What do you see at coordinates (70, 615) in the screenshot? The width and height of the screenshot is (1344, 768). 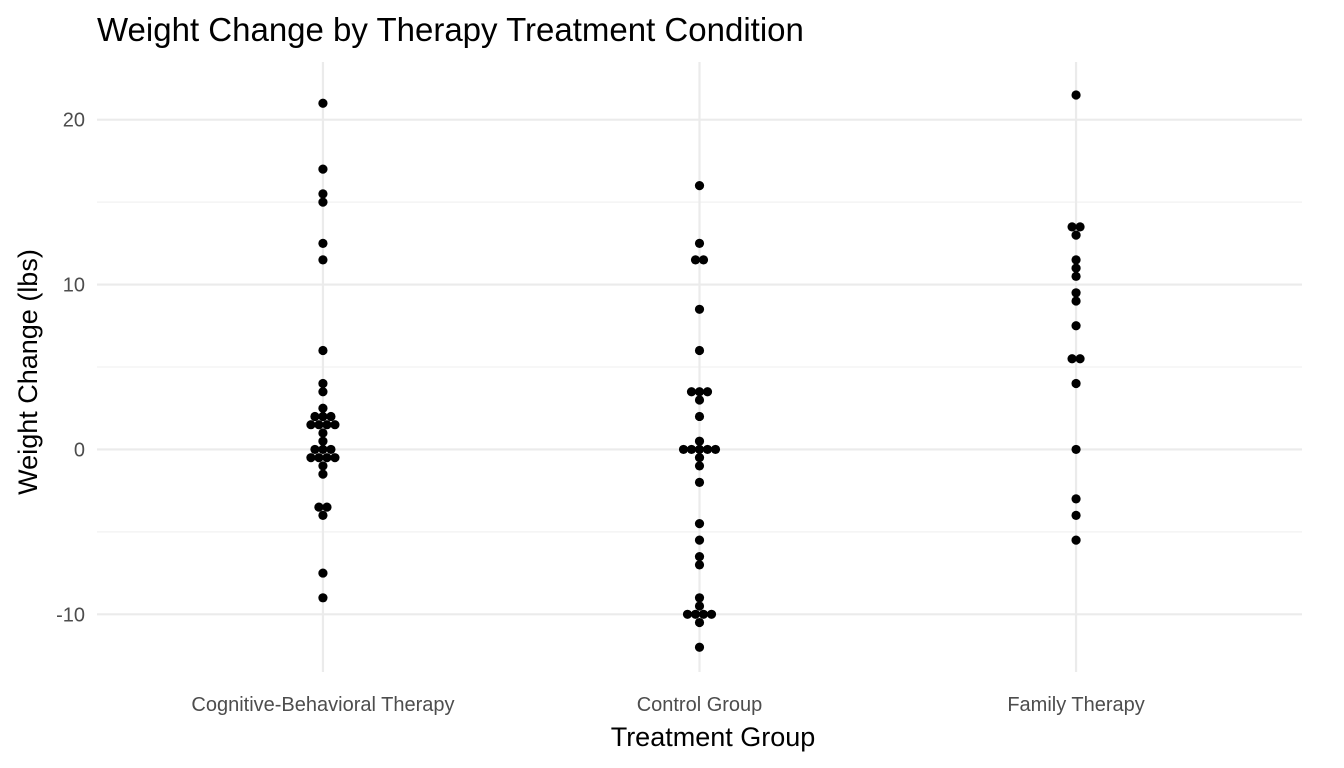 I see `y-tick-label: -10` at bounding box center [70, 615].